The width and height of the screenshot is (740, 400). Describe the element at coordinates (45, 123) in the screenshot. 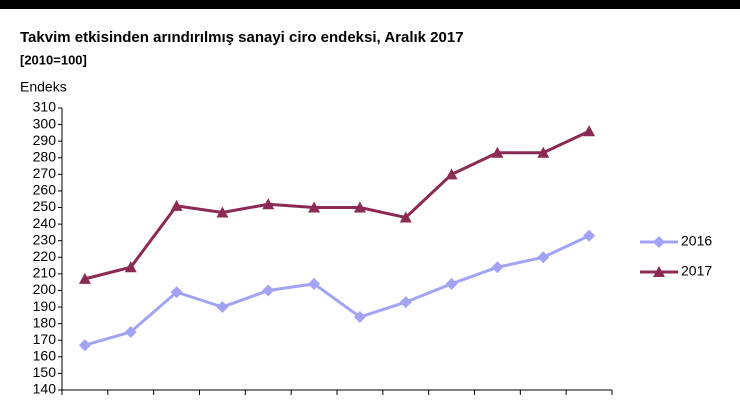

I see `y-tick-label: 300` at that location.